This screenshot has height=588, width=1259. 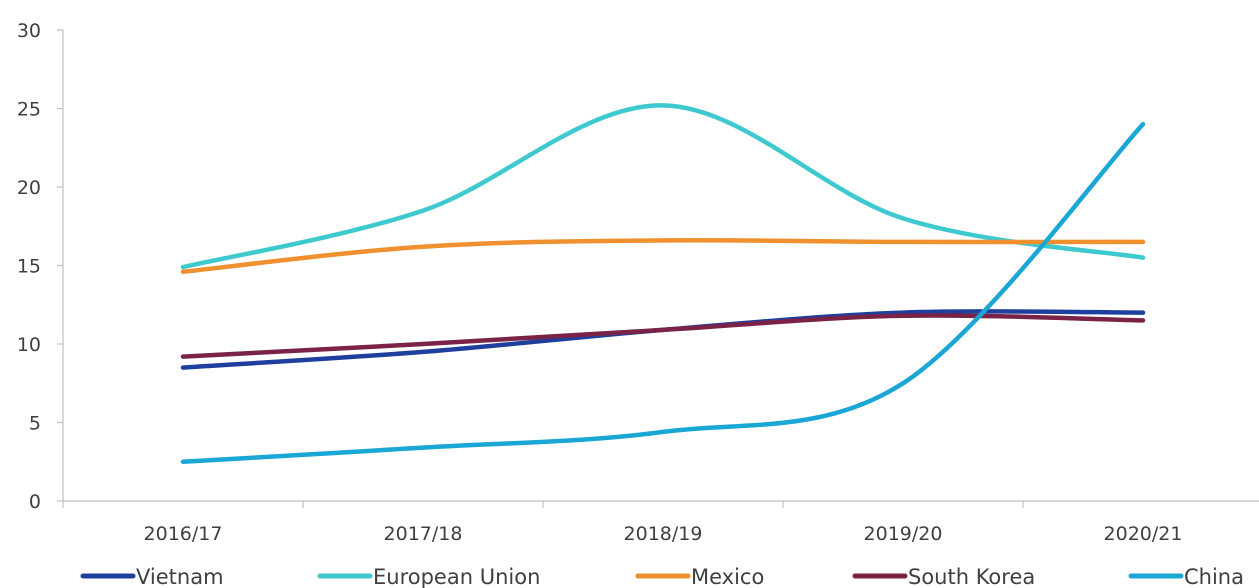 What do you see at coordinates (29, 188) in the screenshot?
I see `y-tick-label: 20` at bounding box center [29, 188].